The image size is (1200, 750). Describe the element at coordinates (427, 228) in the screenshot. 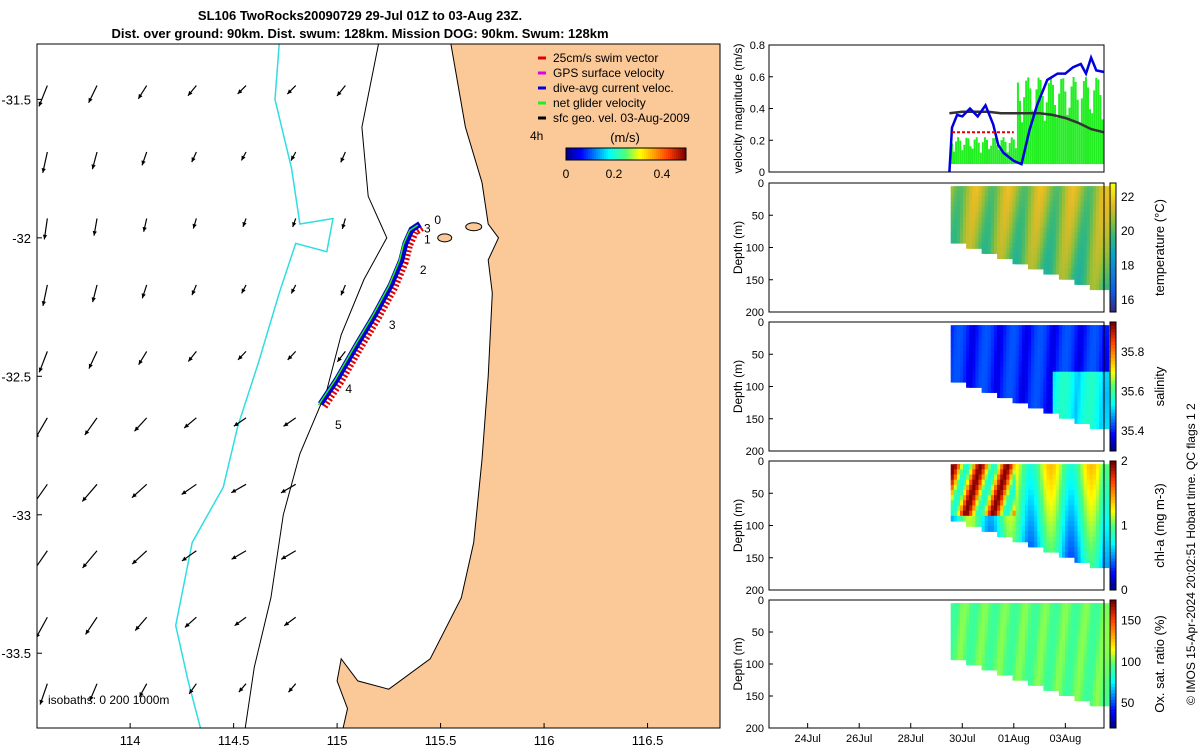

I see `day-marker: 3` at that location.